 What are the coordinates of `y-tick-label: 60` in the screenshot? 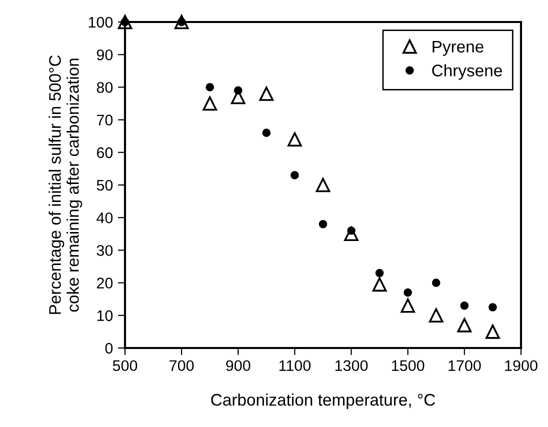 It's located at (104, 152).